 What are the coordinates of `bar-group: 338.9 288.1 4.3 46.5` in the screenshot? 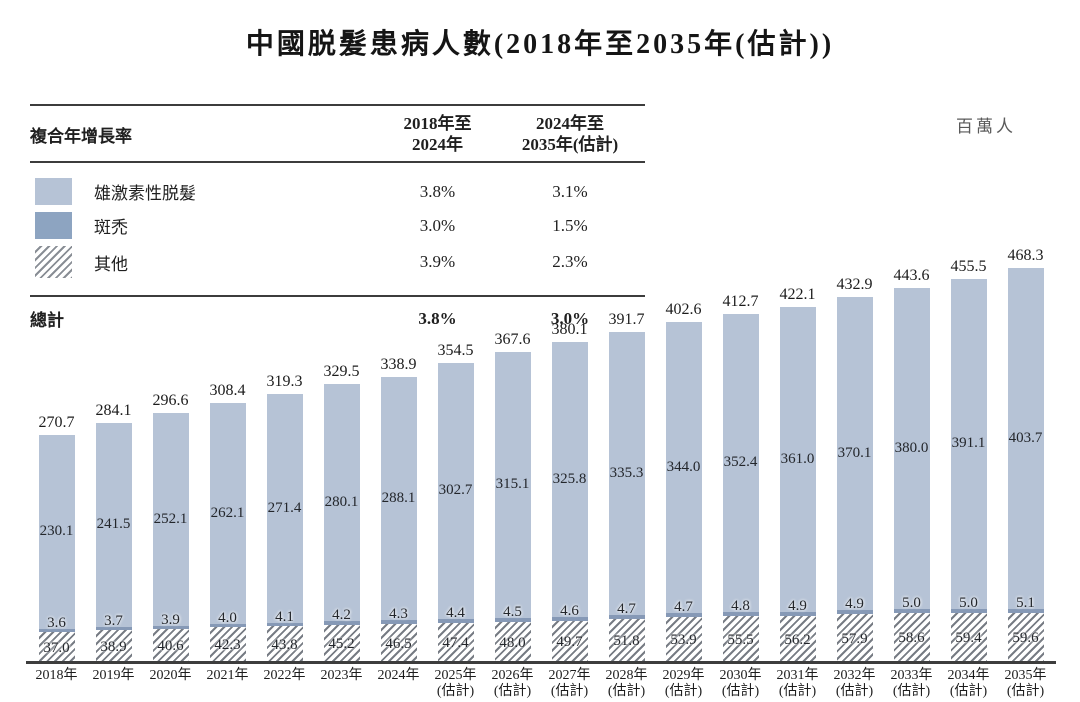 It's located at (398, 509).